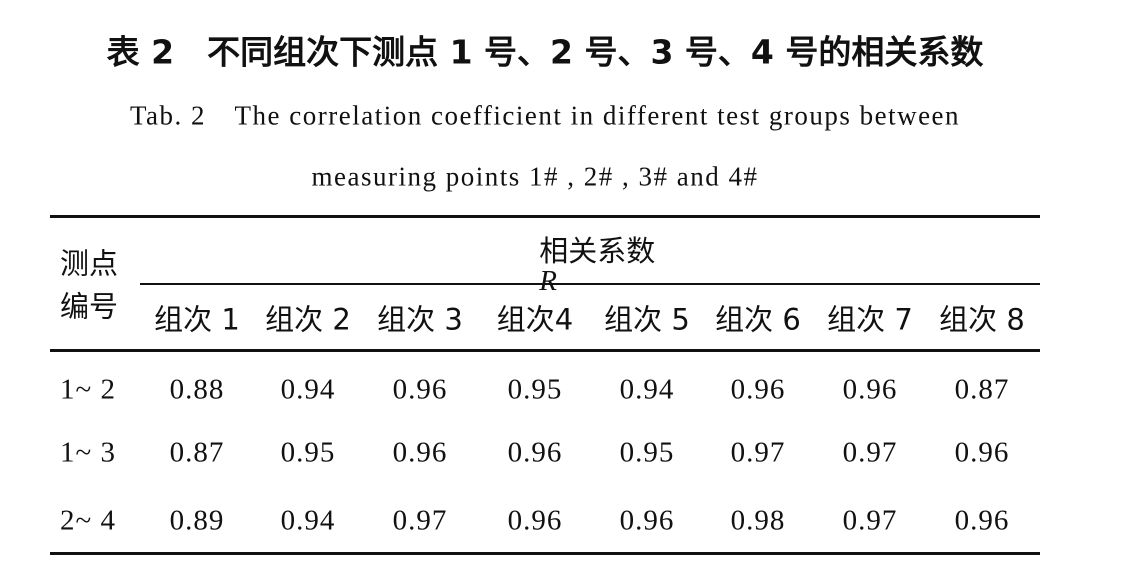 Image resolution: width=1148 pixels, height=574 pixels. What do you see at coordinates (420, 319) in the screenshot?
I see `column-header: 组次 3` at bounding box center [420, 319].